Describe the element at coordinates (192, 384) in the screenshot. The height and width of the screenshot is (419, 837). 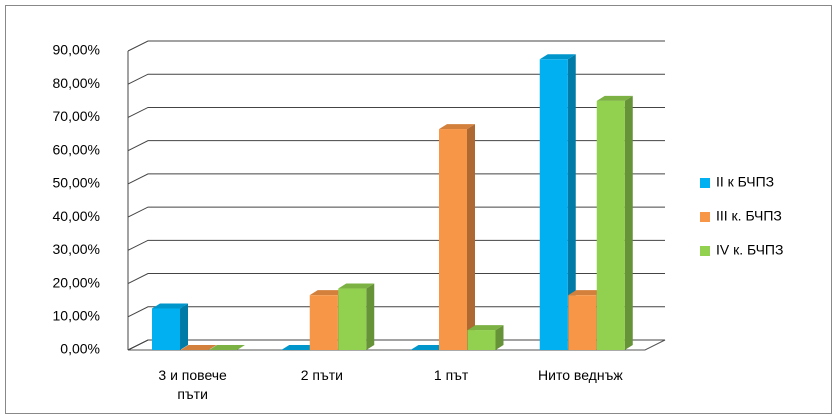
I see `x-tick-label: 3 и повече пъти` at that location.